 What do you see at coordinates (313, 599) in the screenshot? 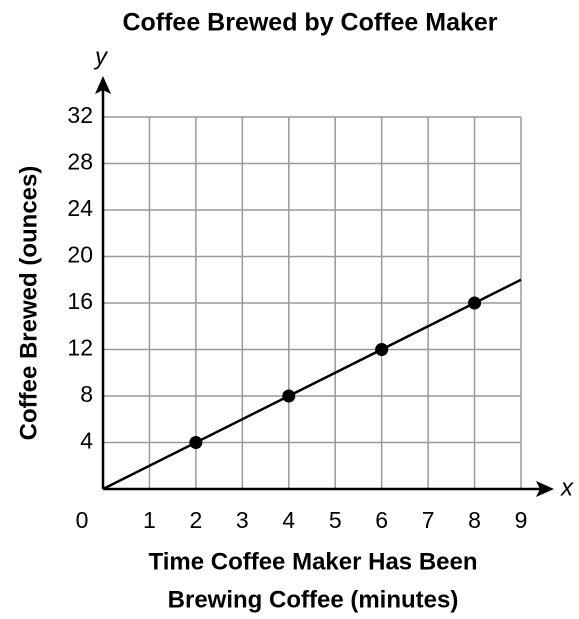
I see `x-axis-label: Brewing Coffee (minutes)` at bounding box center [313, 599].